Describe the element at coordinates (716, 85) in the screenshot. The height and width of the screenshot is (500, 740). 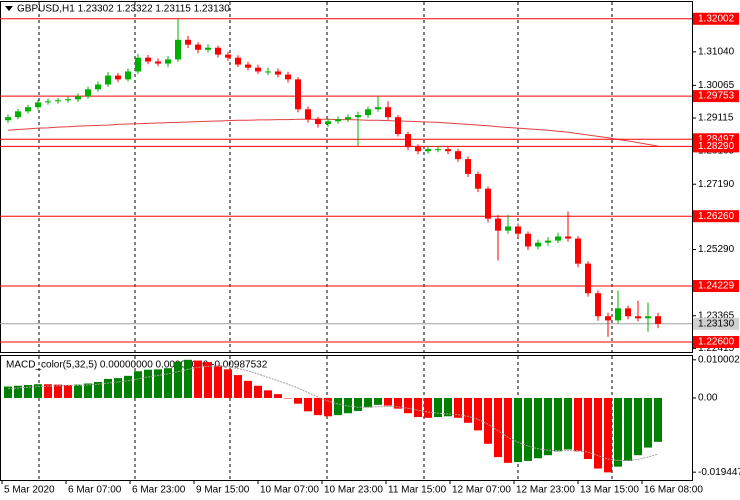
I see `y-tick-label: 1.30065` at that location.